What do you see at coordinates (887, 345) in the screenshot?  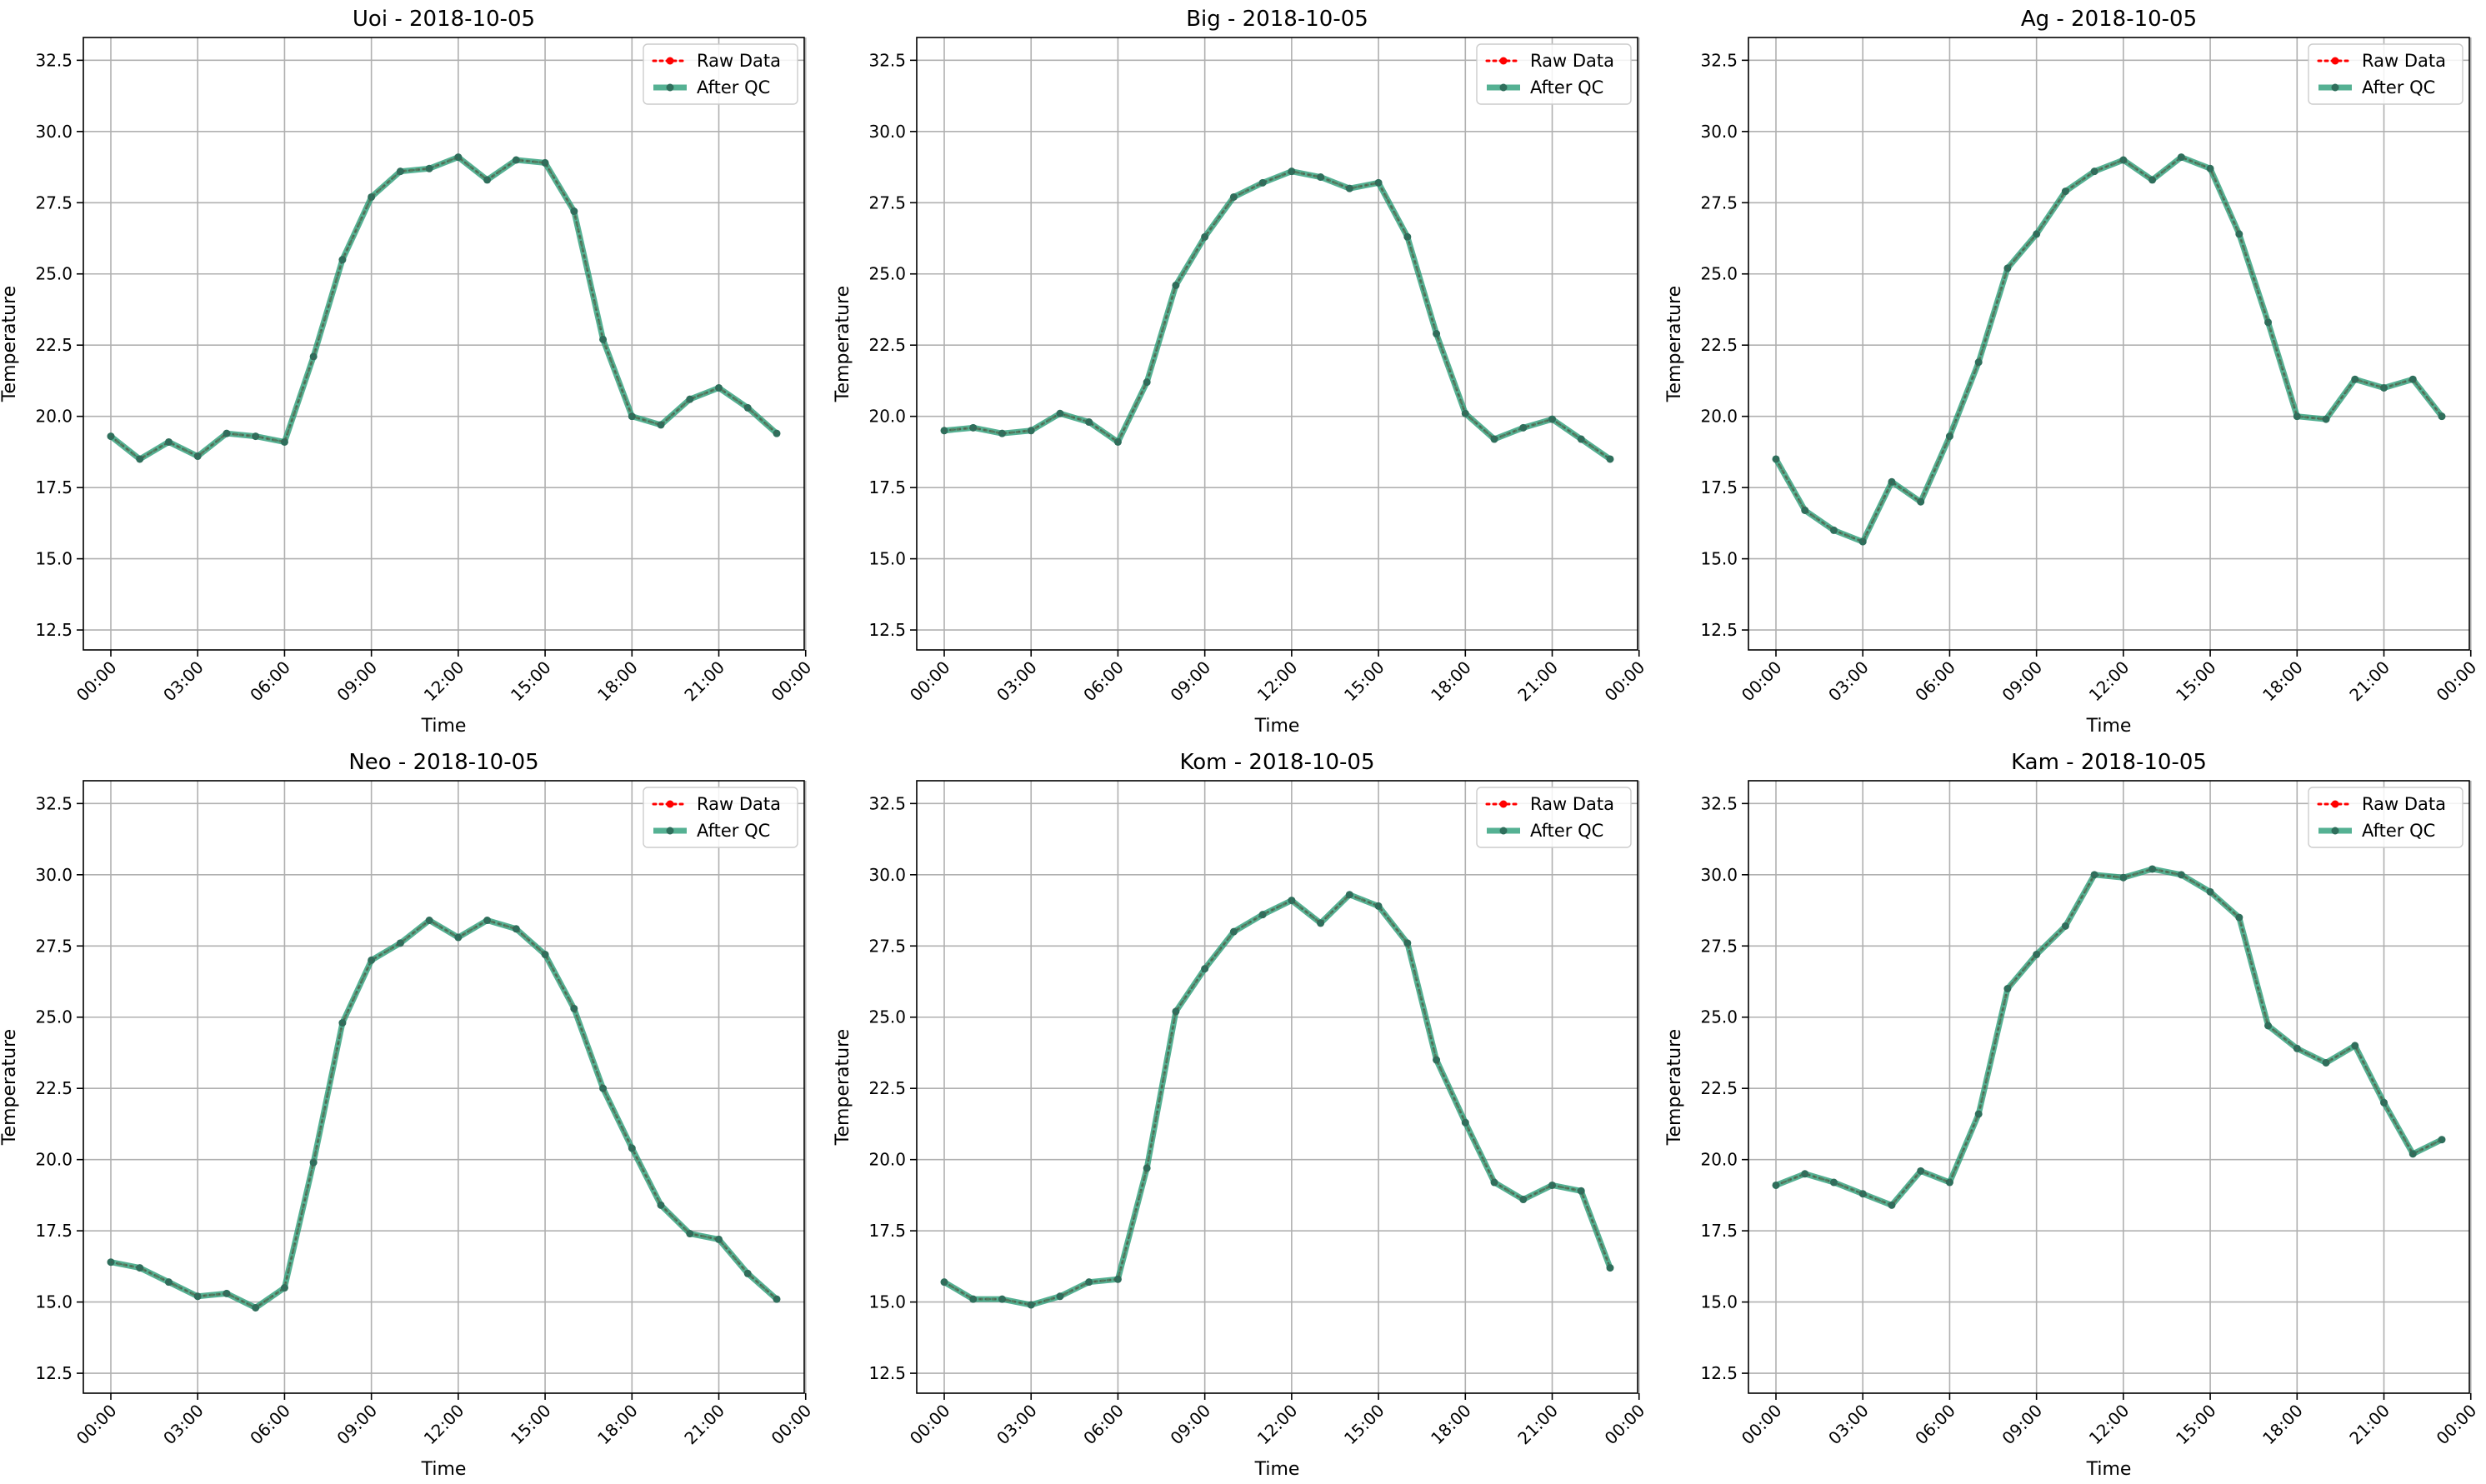 I see `y-tick-label: 22.5` at bounding box center [887, 345].